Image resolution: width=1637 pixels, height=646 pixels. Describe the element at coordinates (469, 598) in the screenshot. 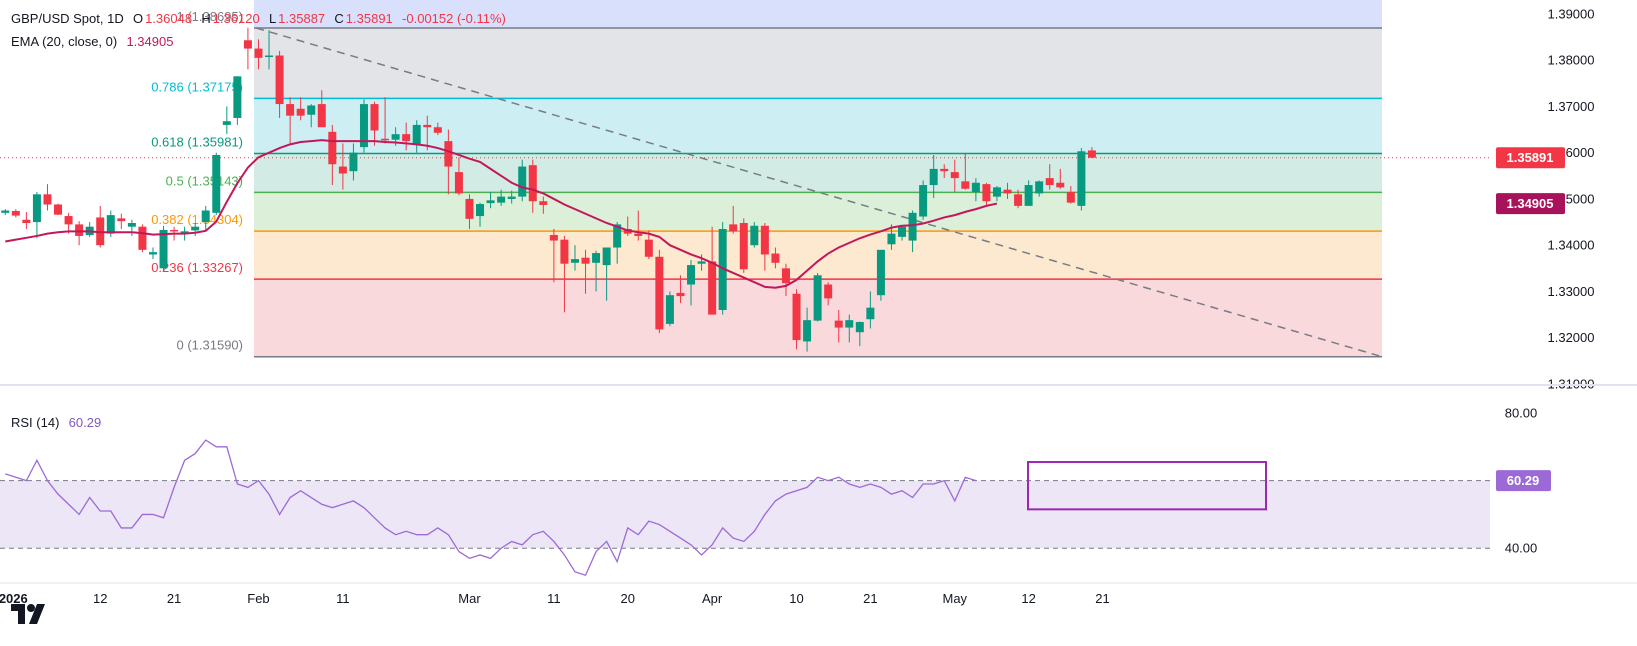

I see `time-tick: Mar` at that location.